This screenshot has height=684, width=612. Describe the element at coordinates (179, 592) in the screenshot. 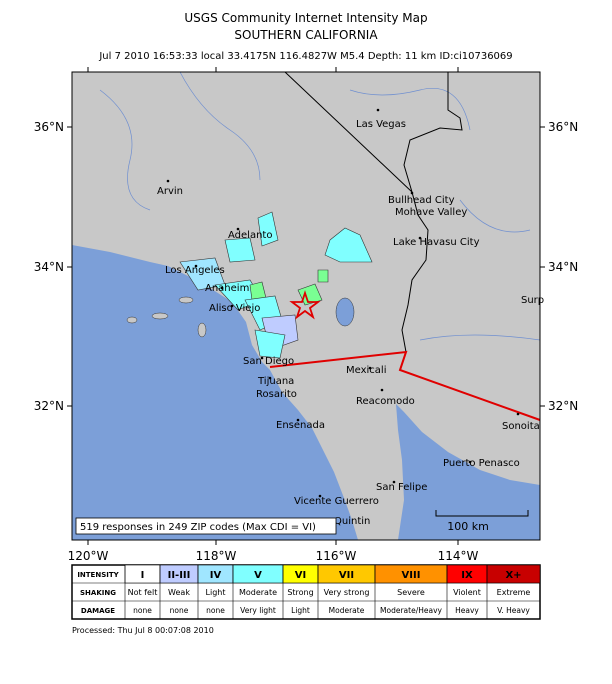

I see `shaking-label: Weak` at that location.